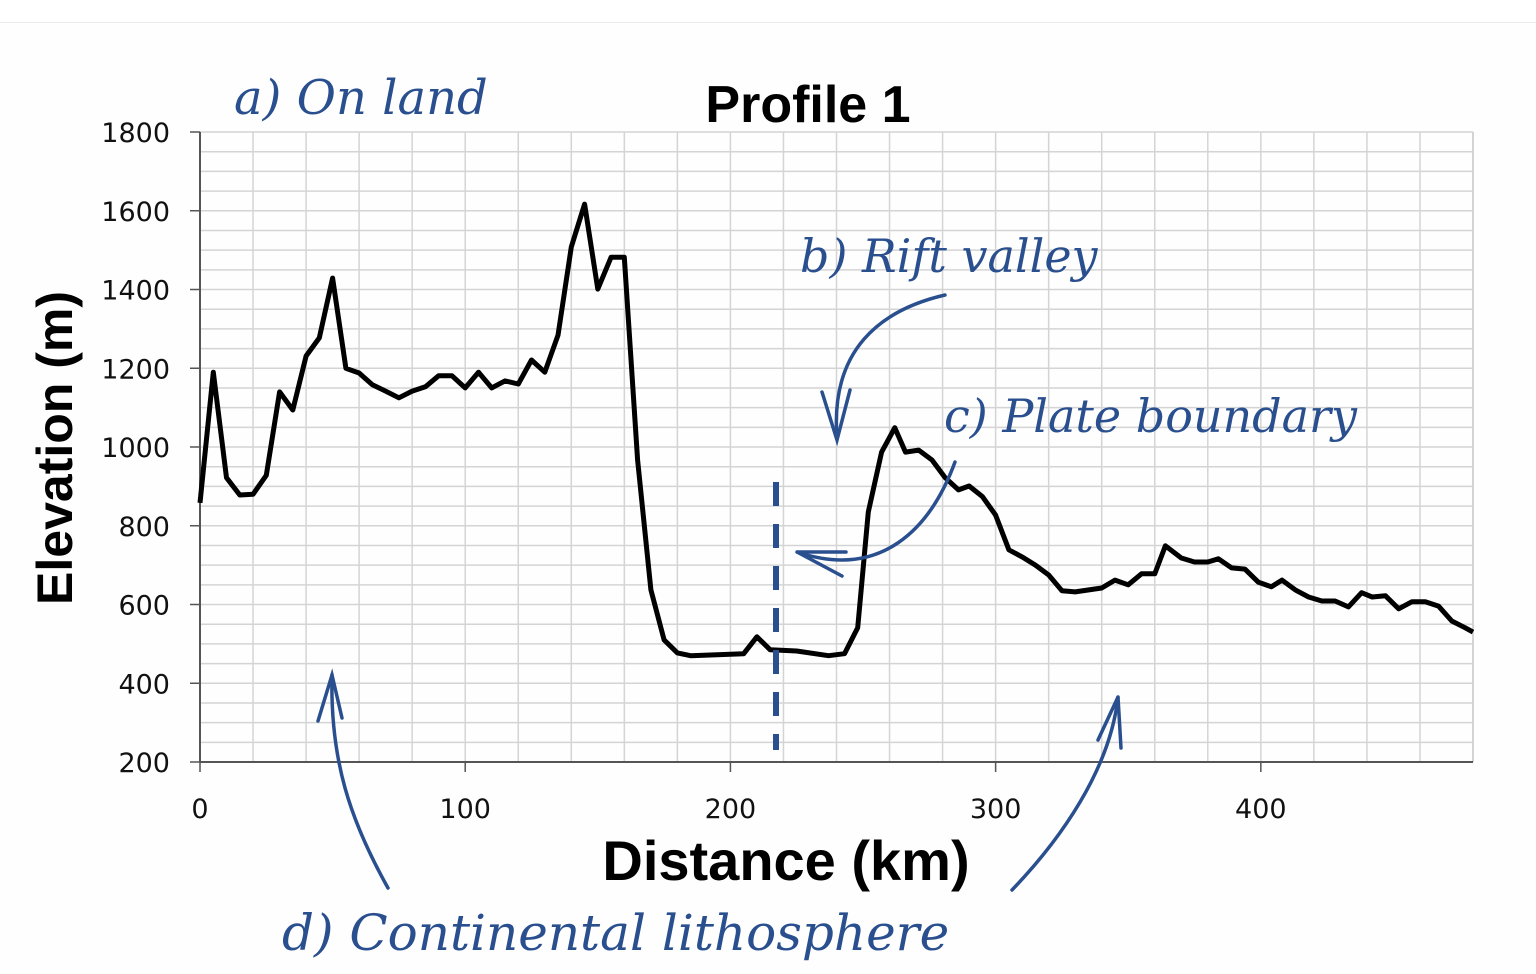 This screenshot has height=974, width=1536. Describe the element at coordinates (949, 256) in the screenshot. I see `annotation-rift-valley: b) Rift valley` at that location.